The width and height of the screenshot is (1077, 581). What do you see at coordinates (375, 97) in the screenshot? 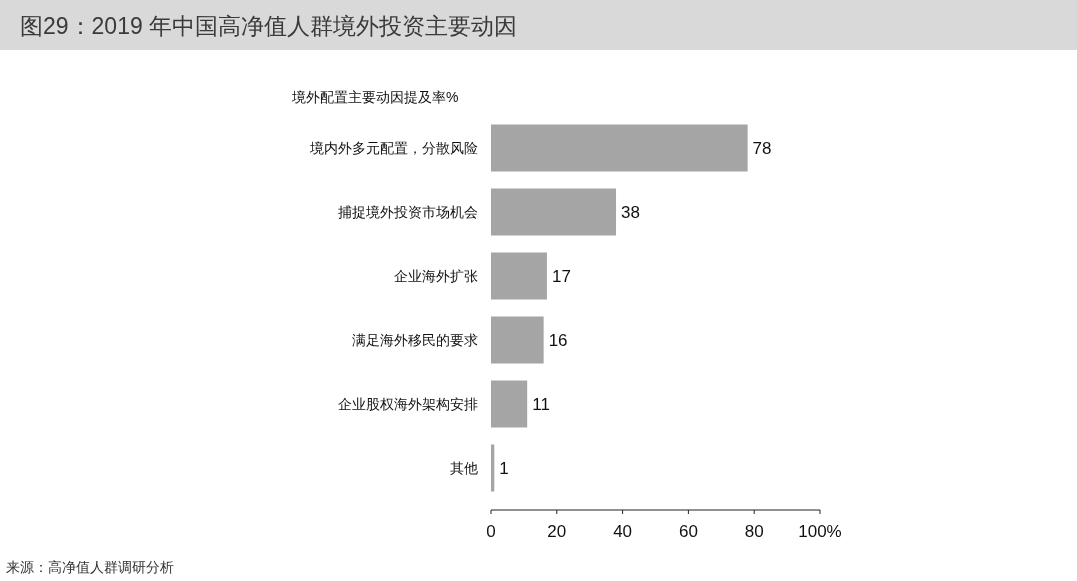
I see `x-axis-title: 境外配置主要动因提及率%` at bounding box center [375, 97].